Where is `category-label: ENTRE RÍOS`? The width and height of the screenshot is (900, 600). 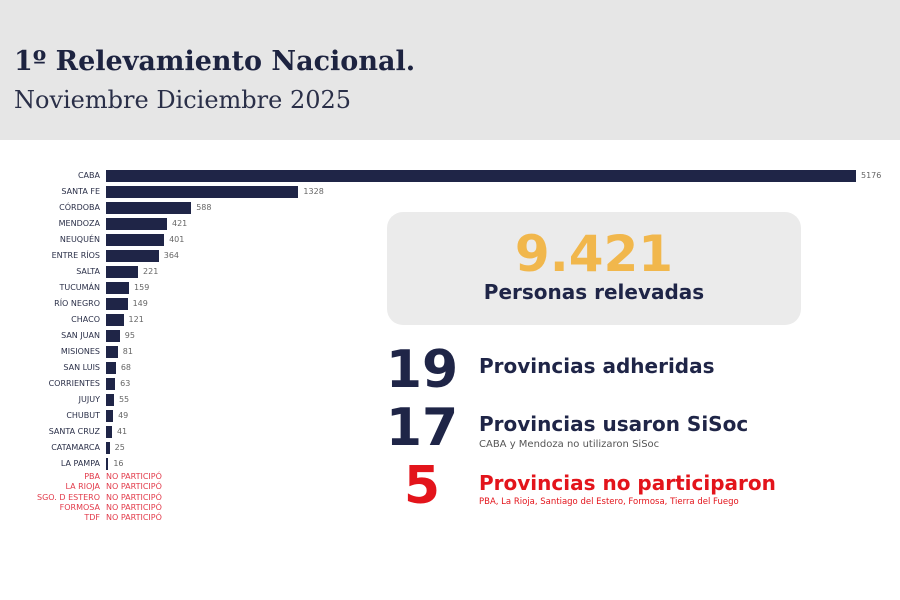
category-label: ENTRE RÍOS is located at coordinates (75, 255).